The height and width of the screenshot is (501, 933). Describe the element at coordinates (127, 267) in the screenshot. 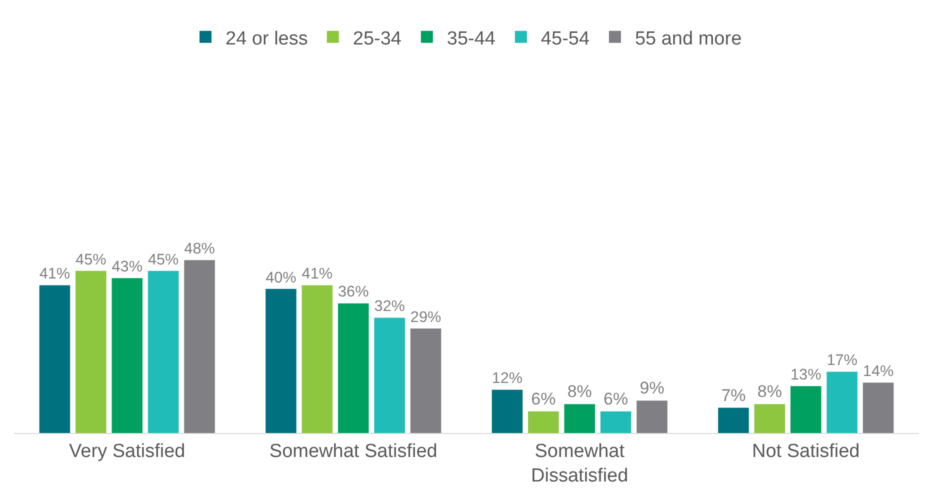

I see `data-label: 43%` at that location.